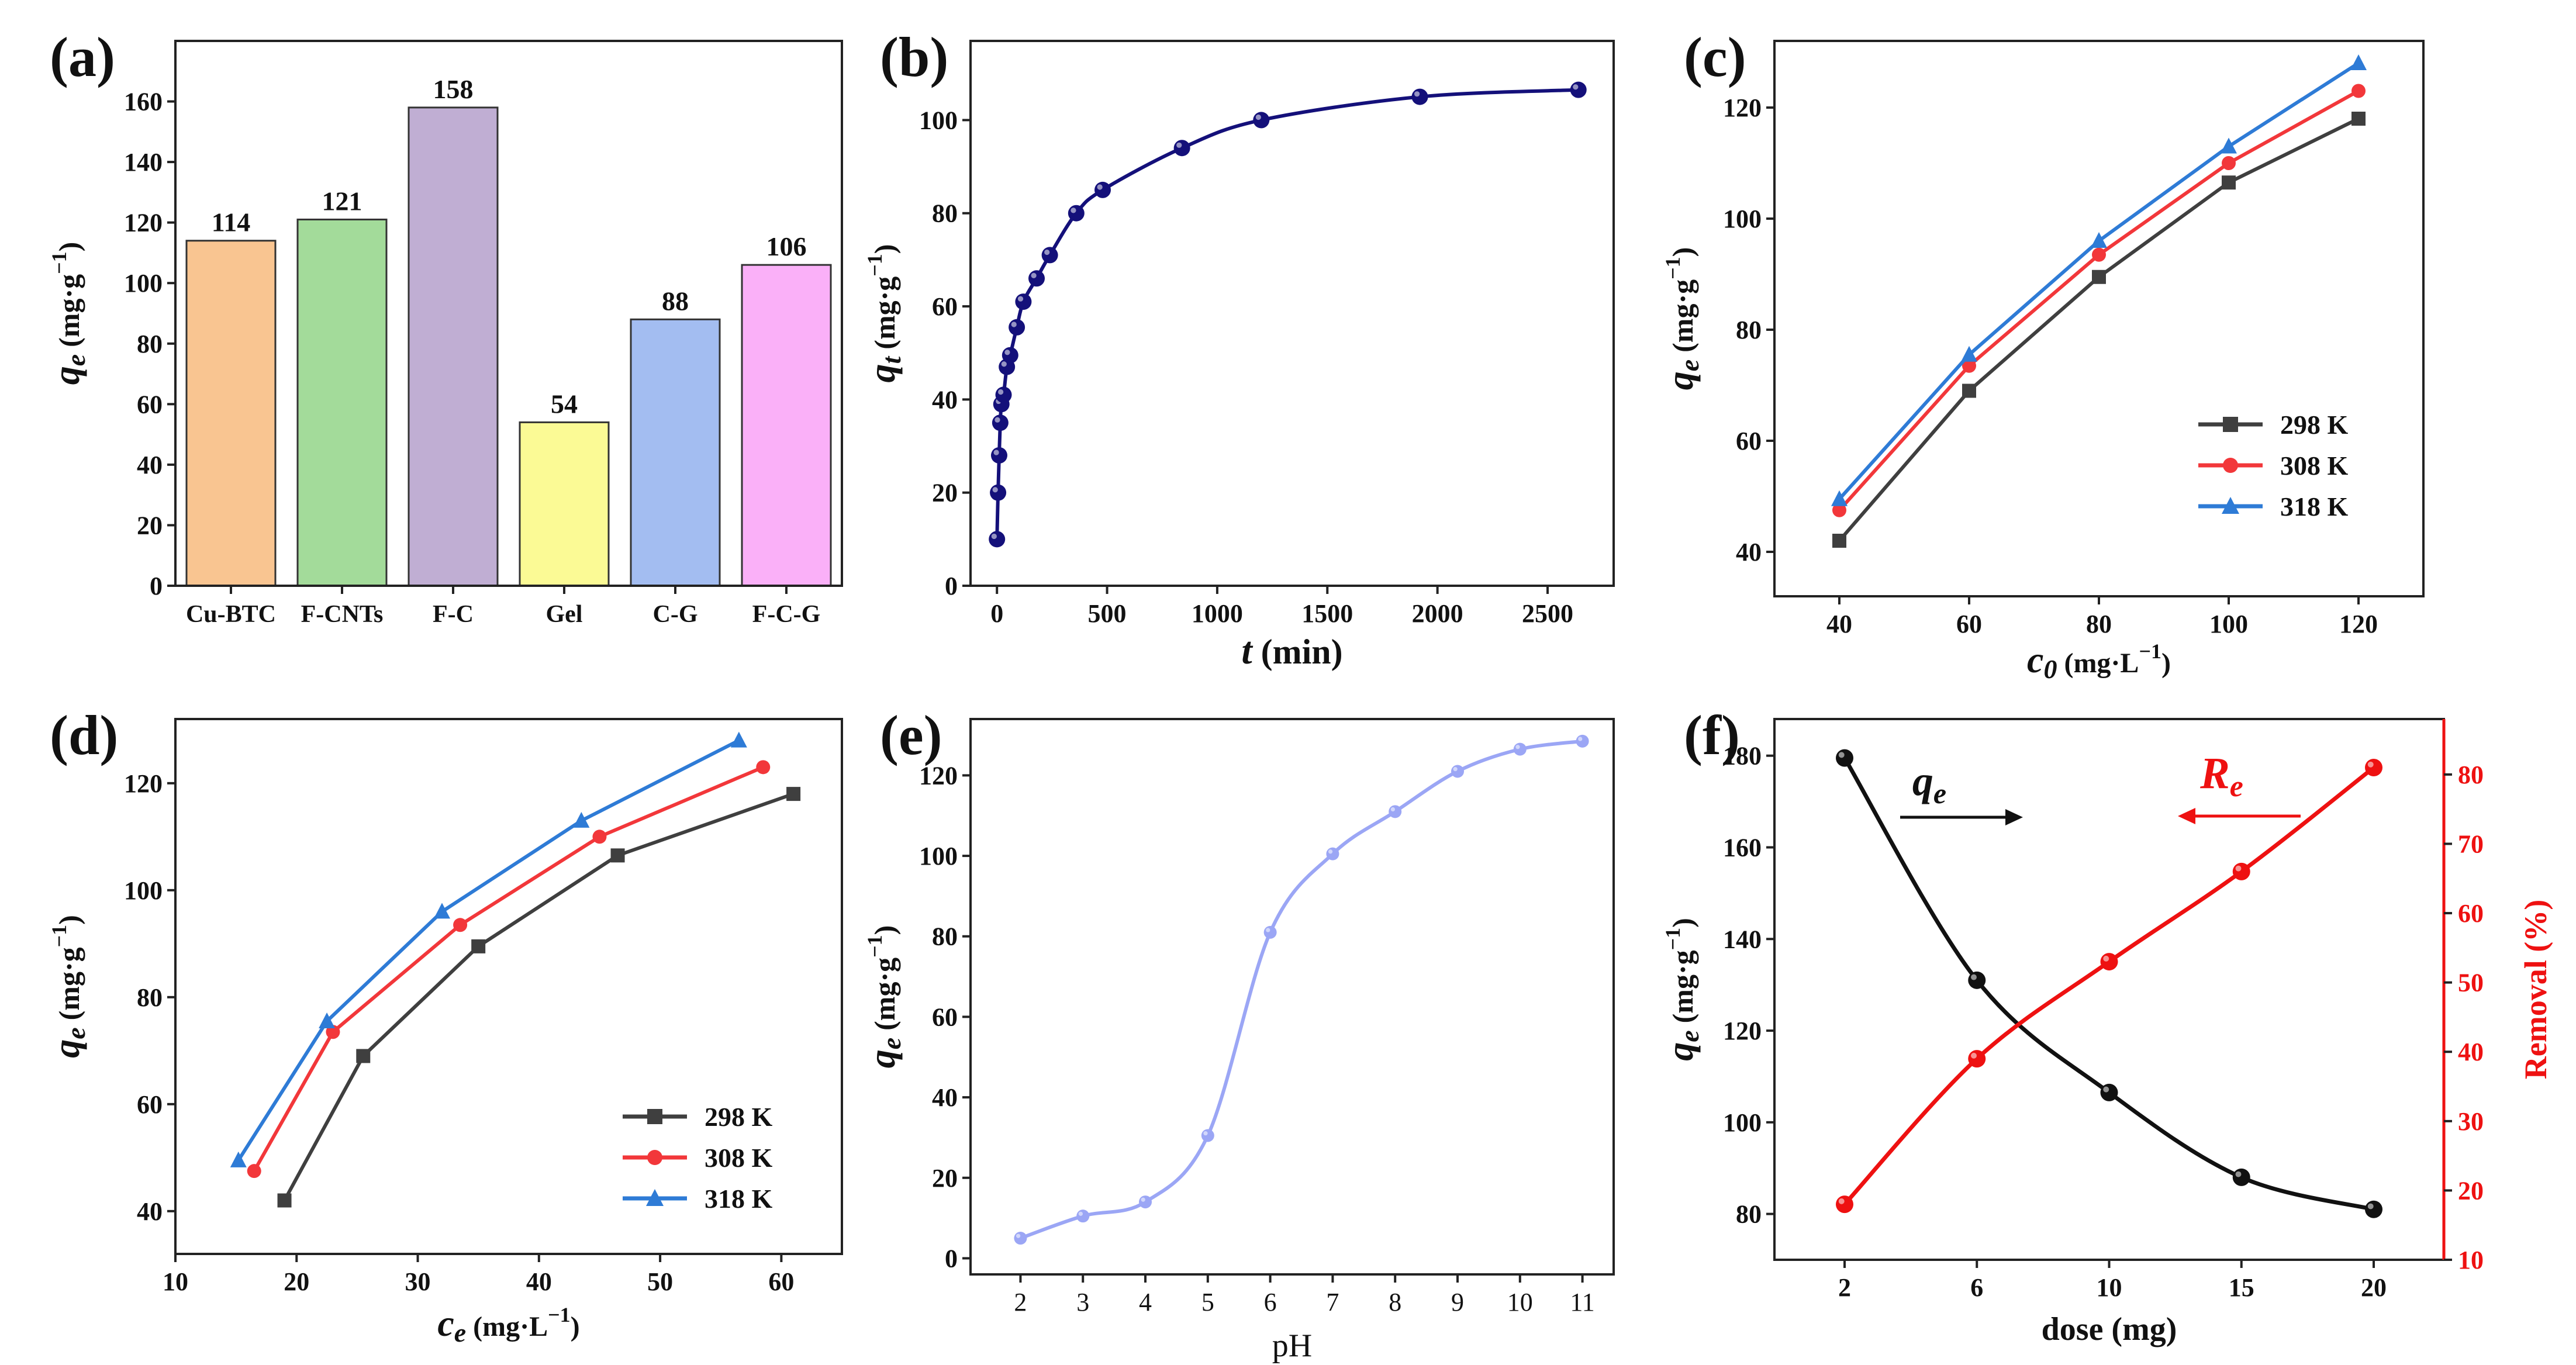  Describe the element at coordinates (2471, 983) in the screenshot. I see `panel-f-y2-ytick-label: 50` at that location.